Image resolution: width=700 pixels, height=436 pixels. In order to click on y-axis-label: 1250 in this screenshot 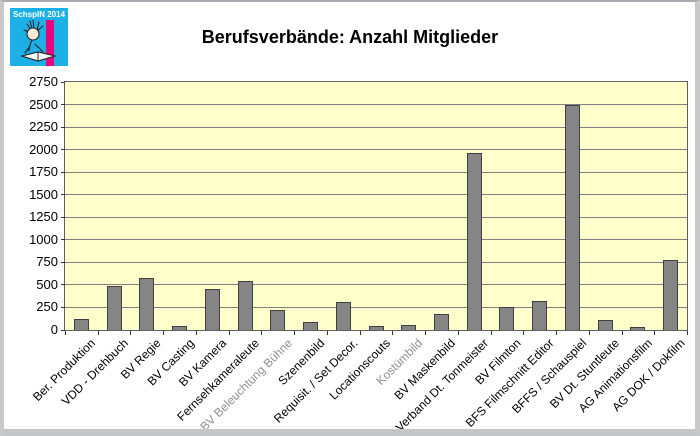, I will do `click(43, 217)`.